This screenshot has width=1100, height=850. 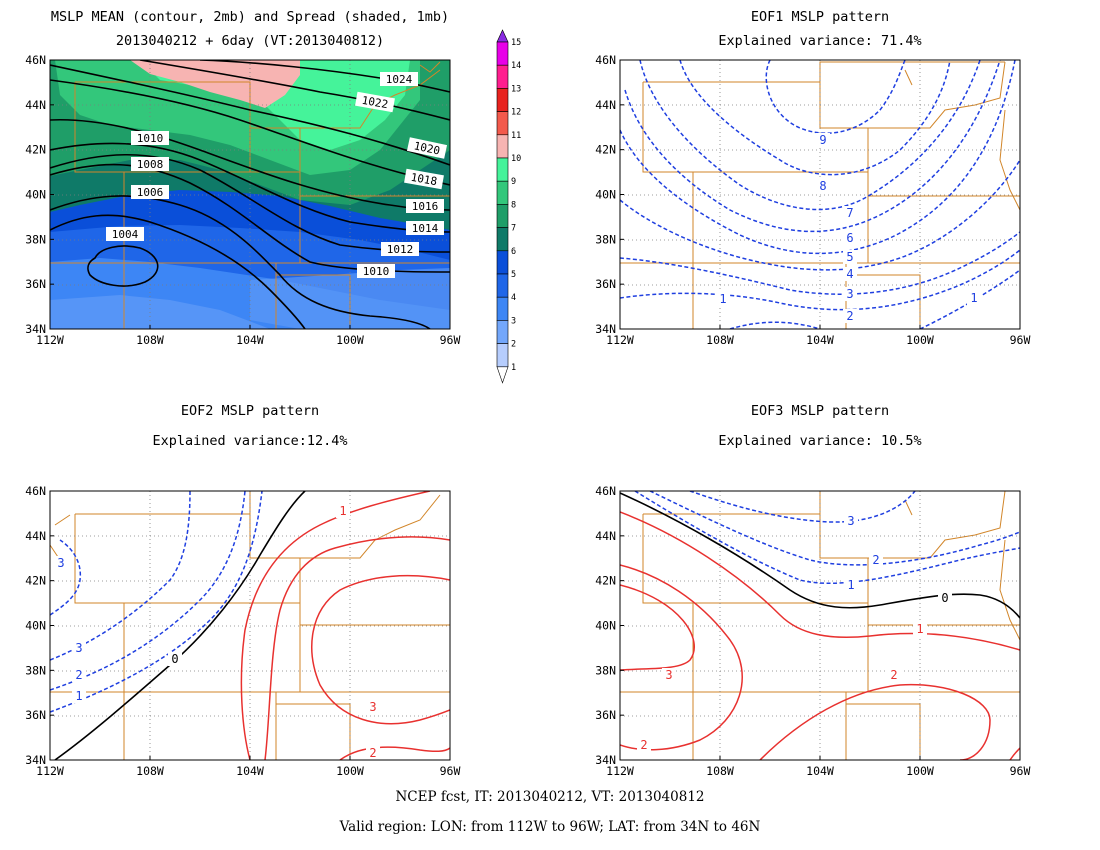 I want to click on eof1-contours, so click(x=820, y=194).